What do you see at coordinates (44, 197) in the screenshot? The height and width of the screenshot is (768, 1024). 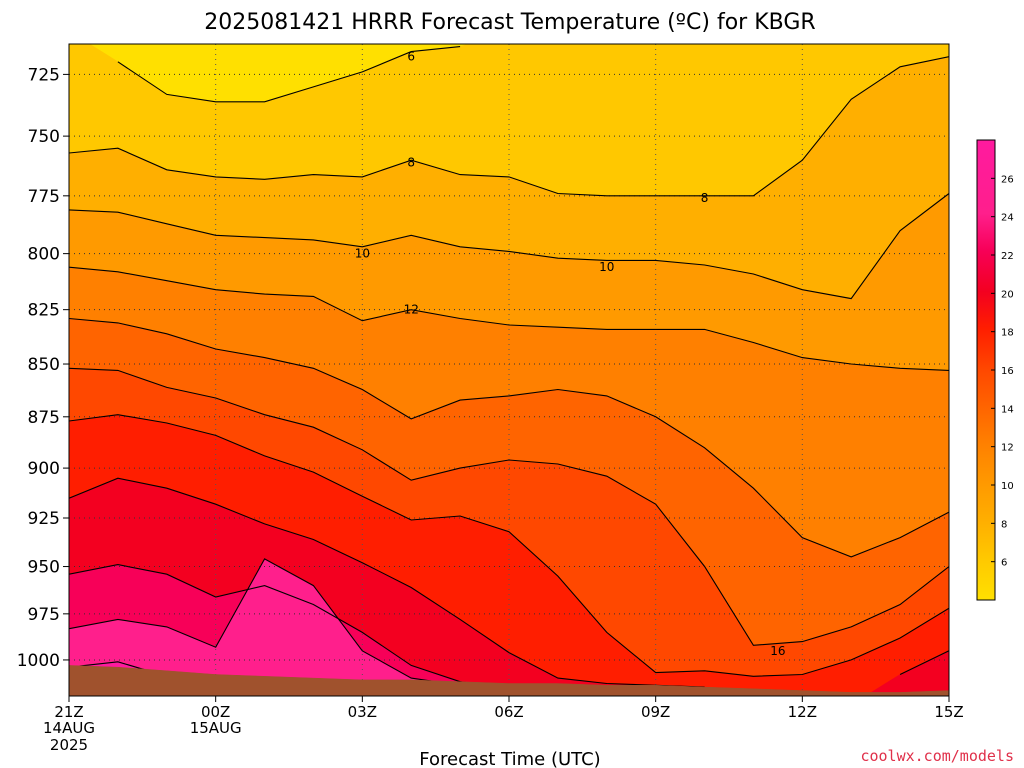 I see `y-tick-label: 775` at bounding box center [44, 197].